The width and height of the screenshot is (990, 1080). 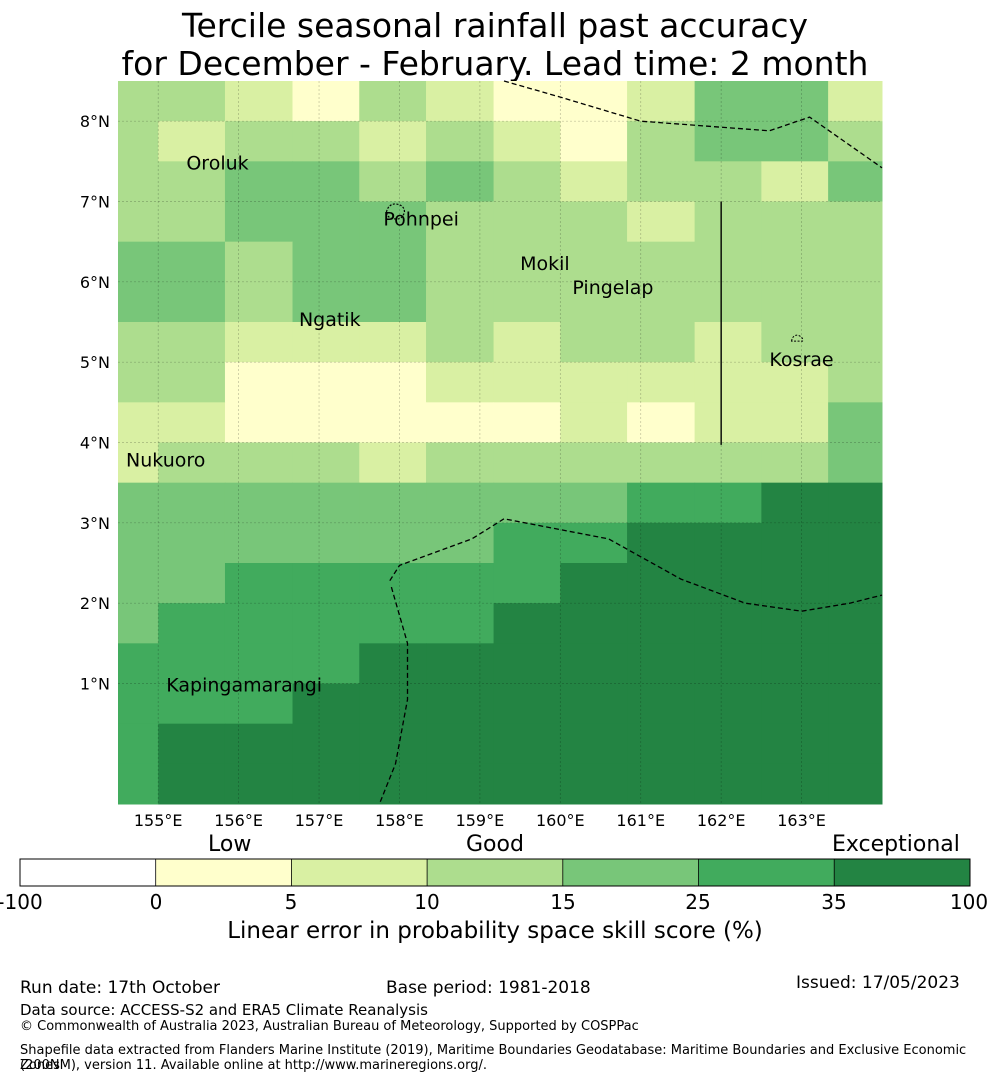 I want to click on colorbar-outline, so click(x=495, y=872).